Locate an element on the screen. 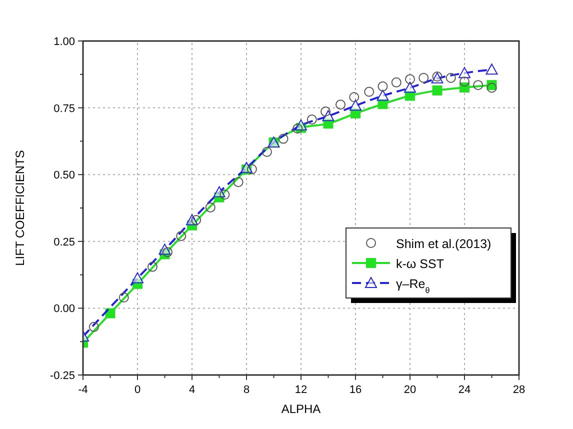 This screenshot has height=429, width=573. legend-label: Shim et al.(2013) is located at coordinates (444, 244).